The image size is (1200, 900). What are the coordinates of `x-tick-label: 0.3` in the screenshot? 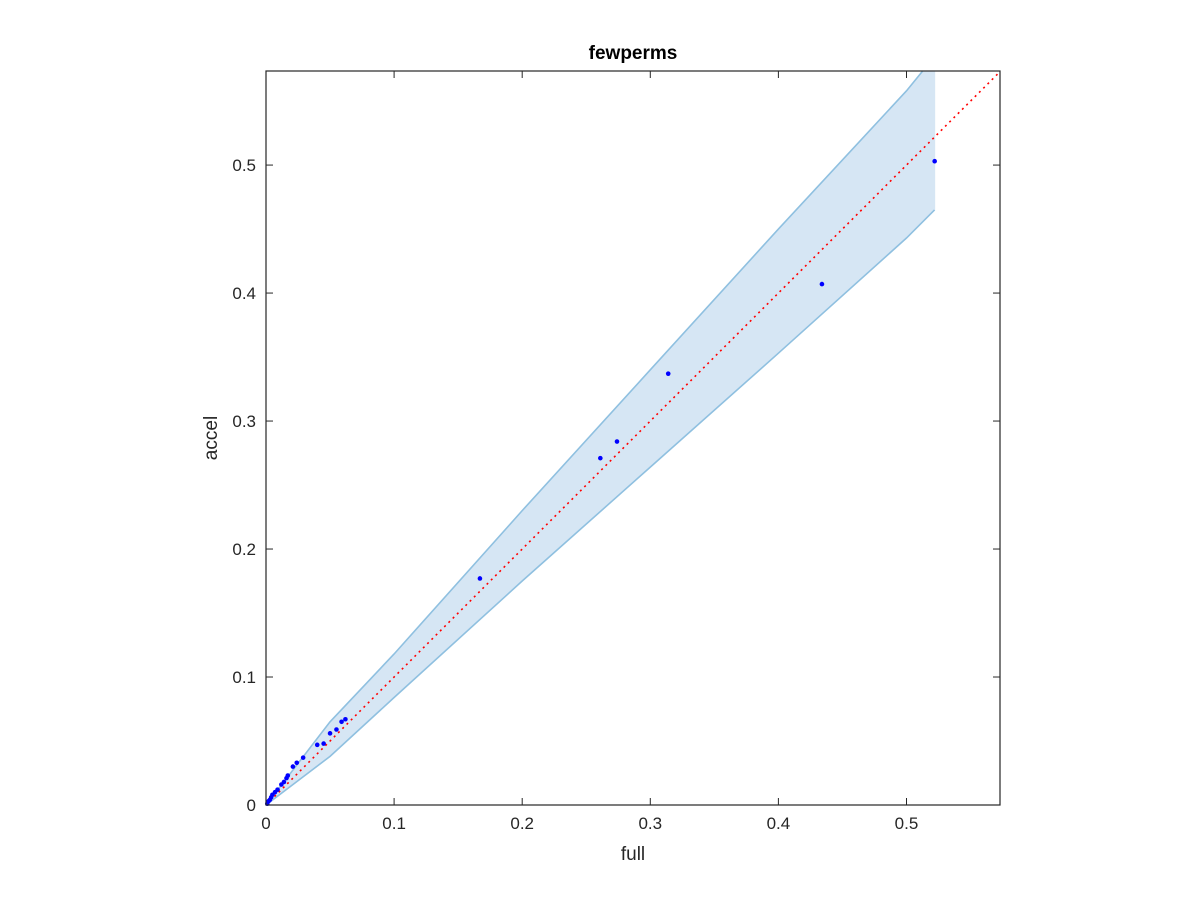 It's located at (650, 823).